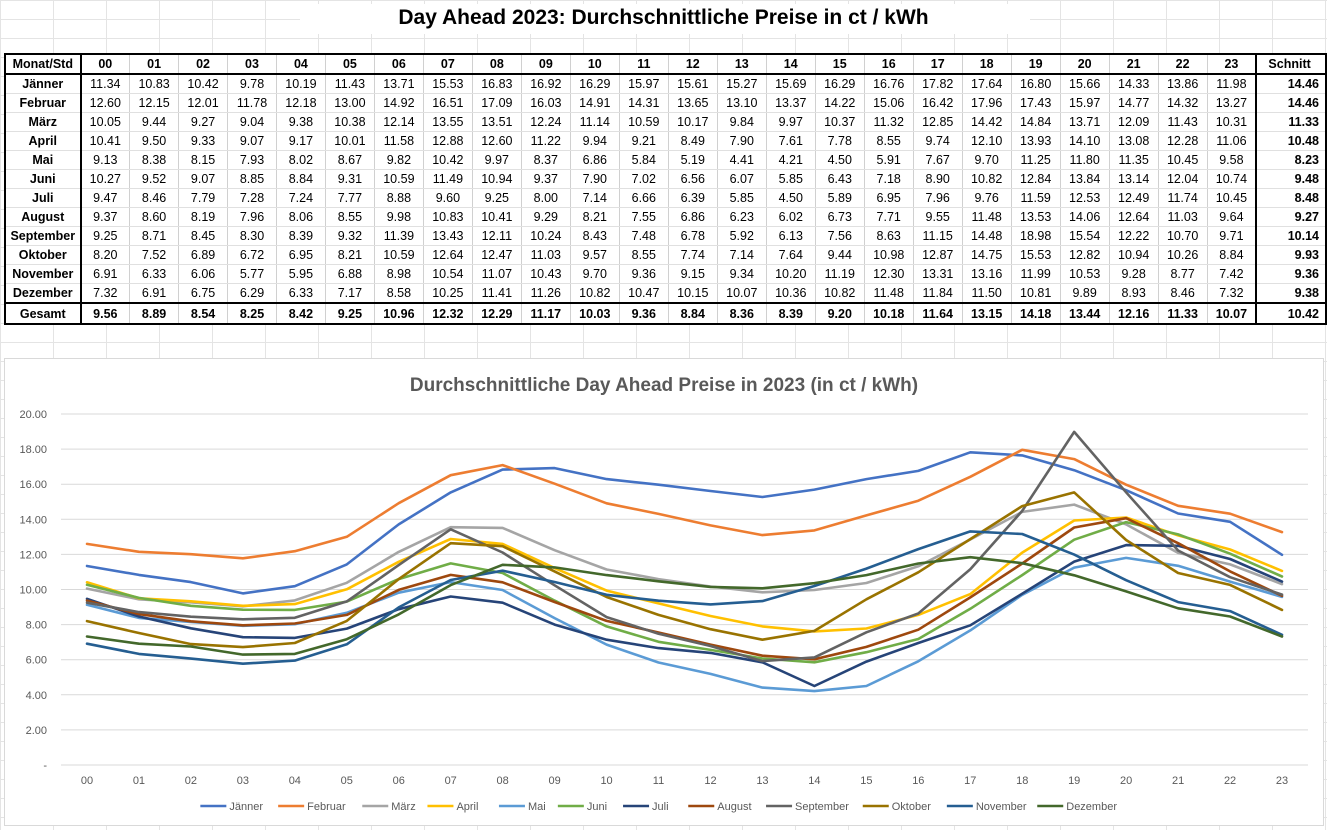 The image size is (1327, 830). What do you see at coordinates (938, 198) in the screenshot?
I see `price-cell: 7.96` at bounding box center [938, 198].